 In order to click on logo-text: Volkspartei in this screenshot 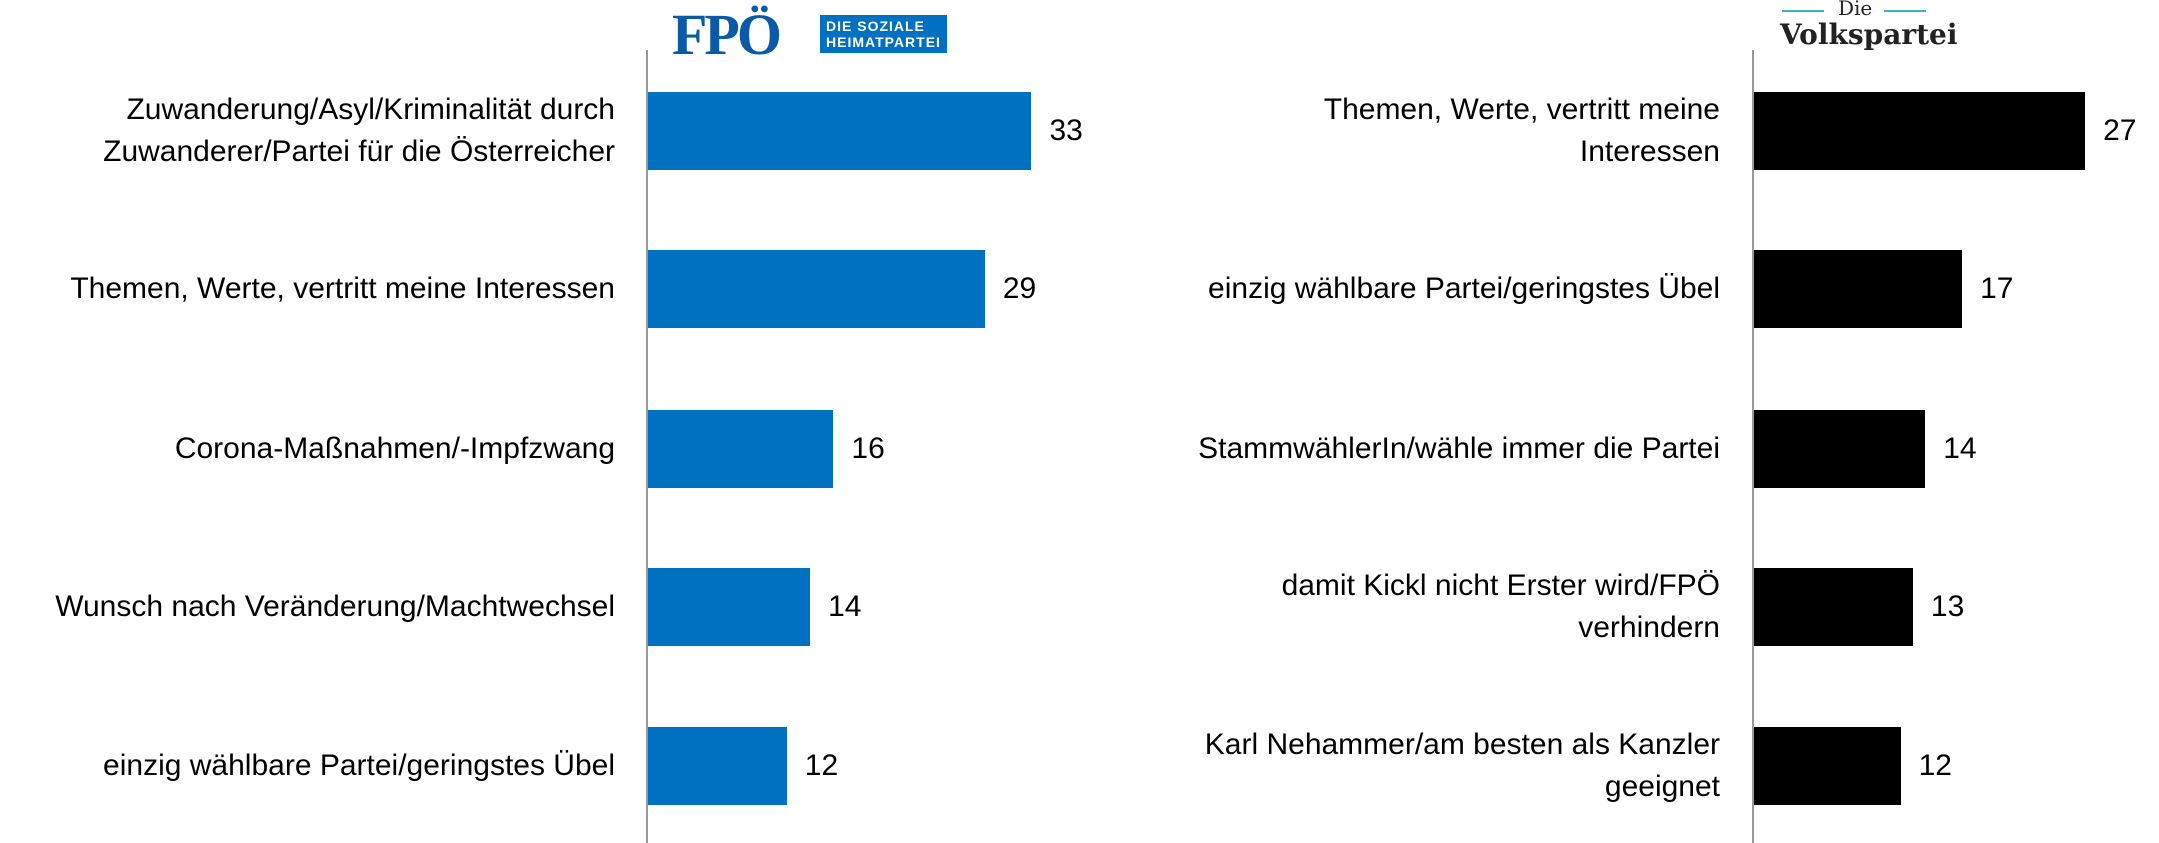, I will do `click(1869, 34)`.